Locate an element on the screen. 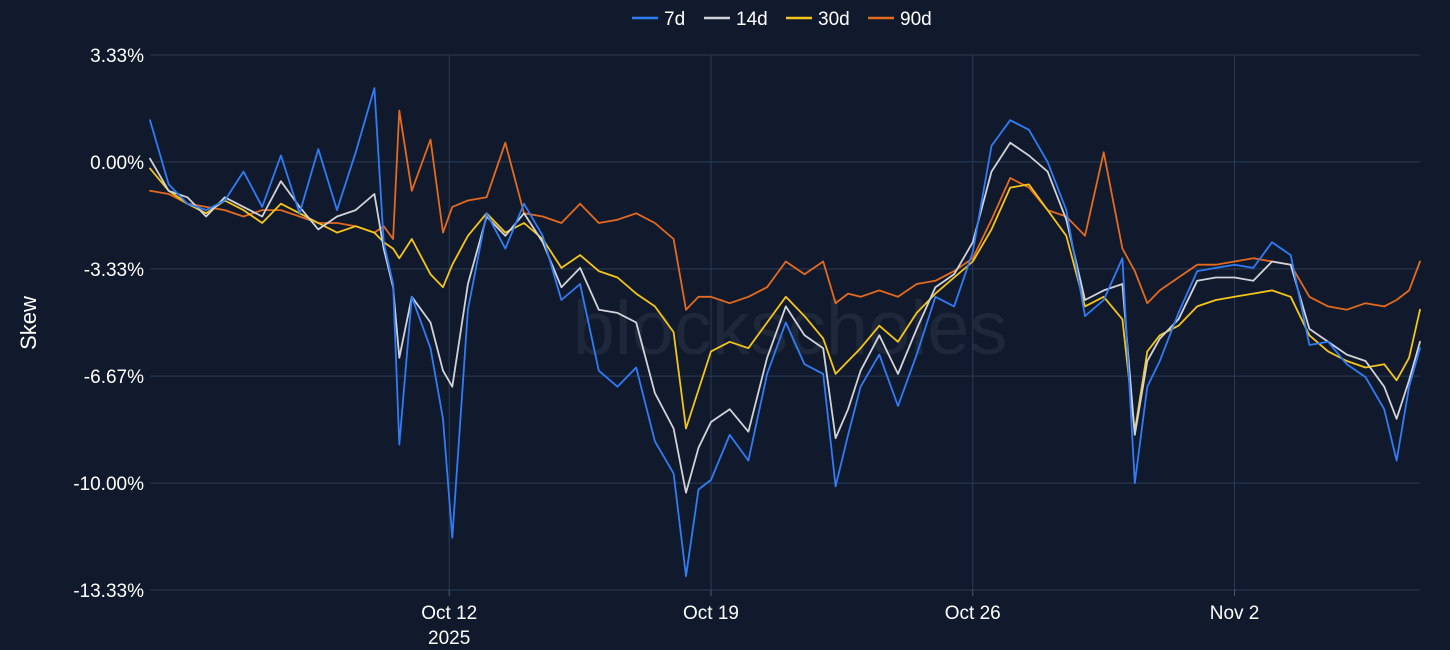 The image size is (1450, 650). x-tick-label: Oct 26 is located at coordinates (973, 613).